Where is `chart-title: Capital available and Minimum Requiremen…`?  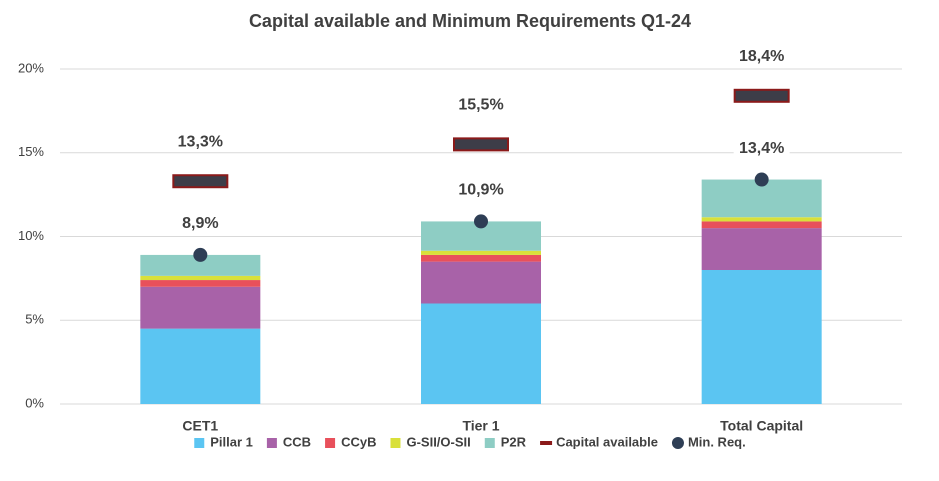 chart-title: Capital available and Minimum Requiremen… is located at coordinates (470, 21).